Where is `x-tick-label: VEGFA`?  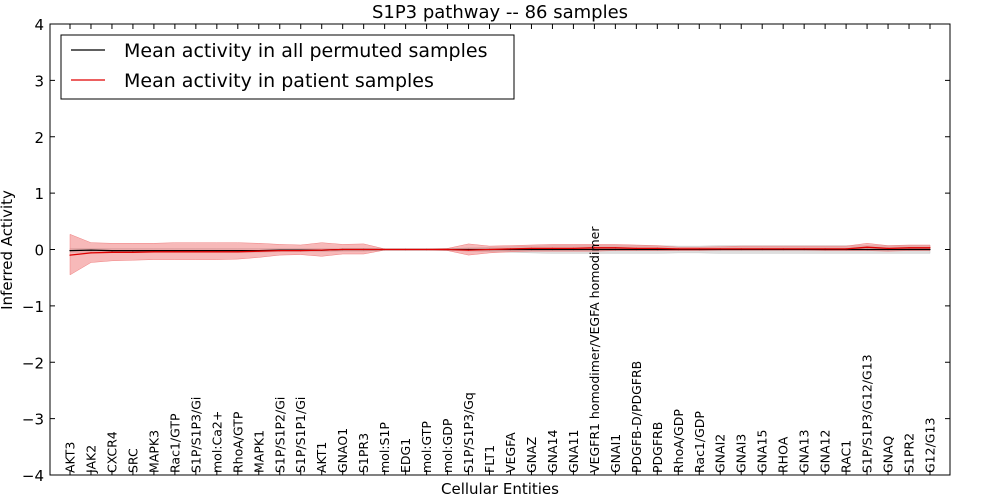 x-tick-label: VEGFA is located at coordinates (510, 452).